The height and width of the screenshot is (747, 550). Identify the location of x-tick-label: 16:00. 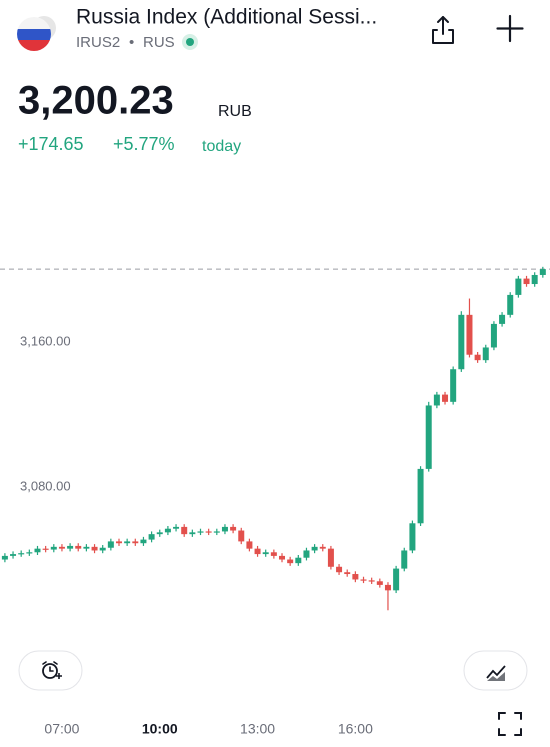
(355, 729).